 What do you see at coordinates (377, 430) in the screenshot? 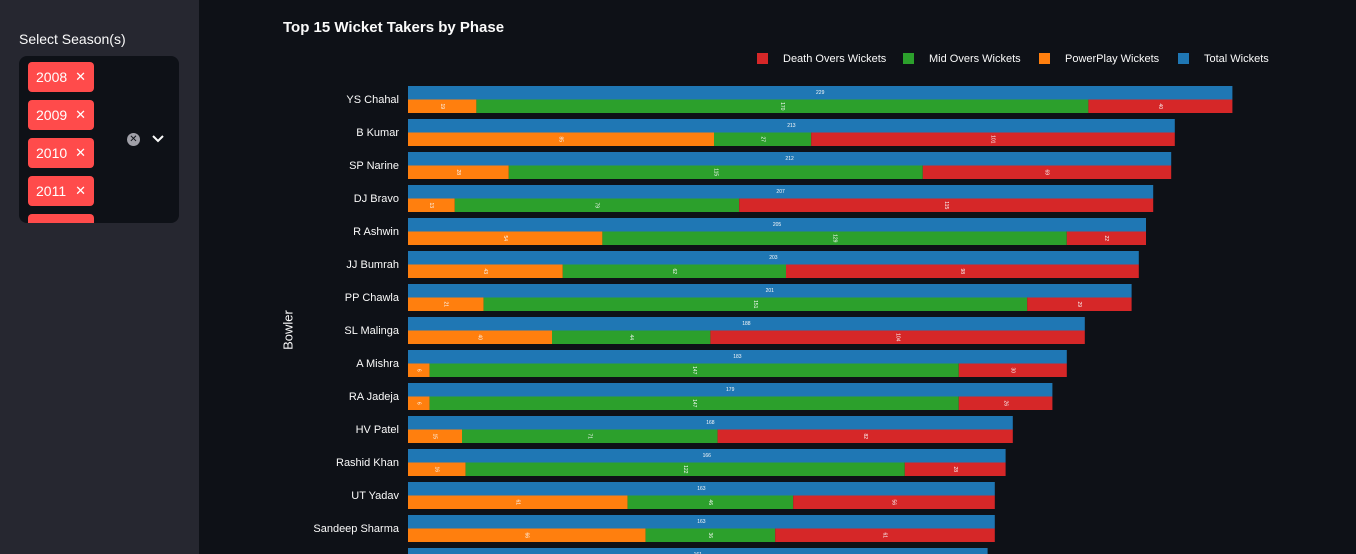
I see `y-tick-label: HV Patel` at bounding box center [377, 430].